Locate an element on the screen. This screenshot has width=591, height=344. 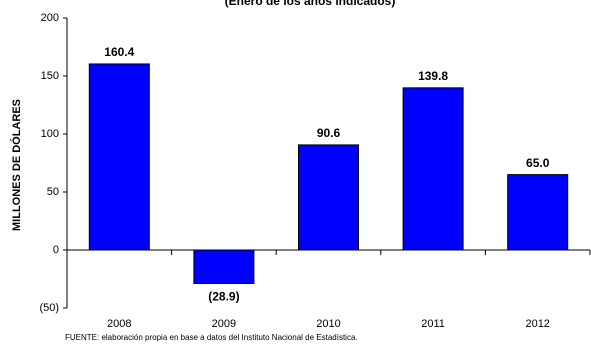
value-label: (28.9) is located at coordinates (223, 297).